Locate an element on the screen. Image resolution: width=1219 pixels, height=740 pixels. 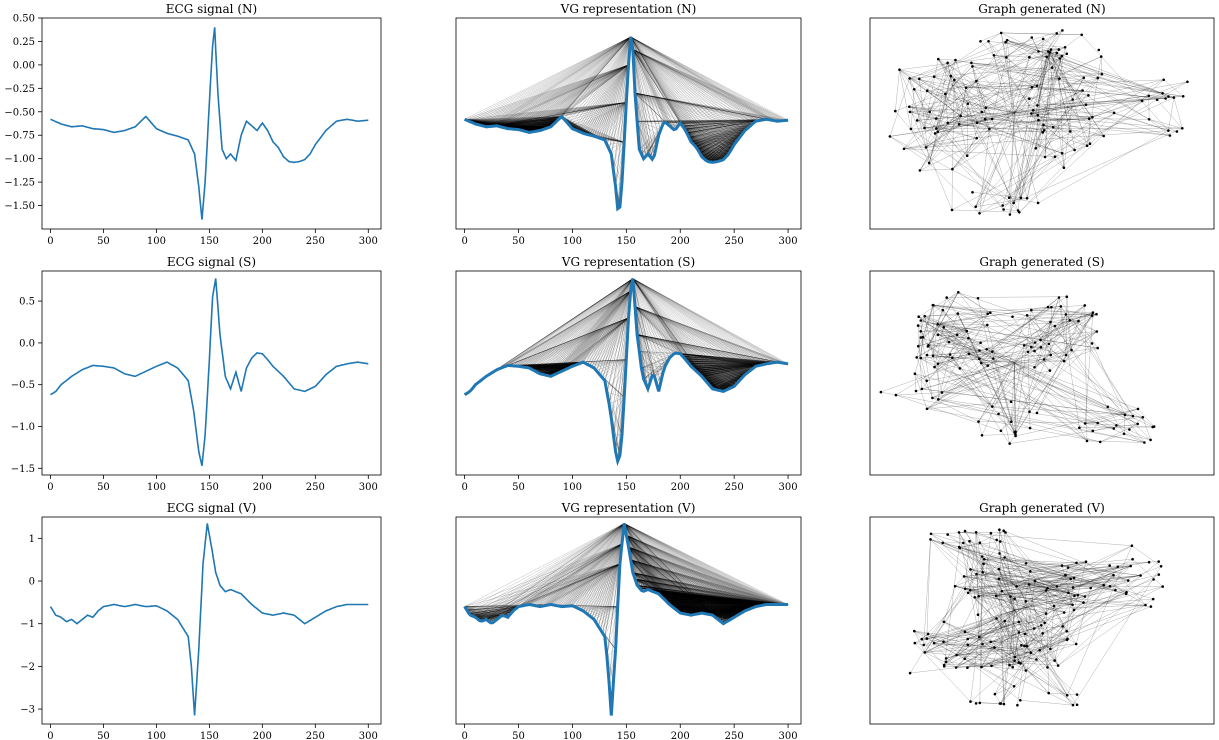
panel-title: VG representation (S) is located at coordinates (628, 262).